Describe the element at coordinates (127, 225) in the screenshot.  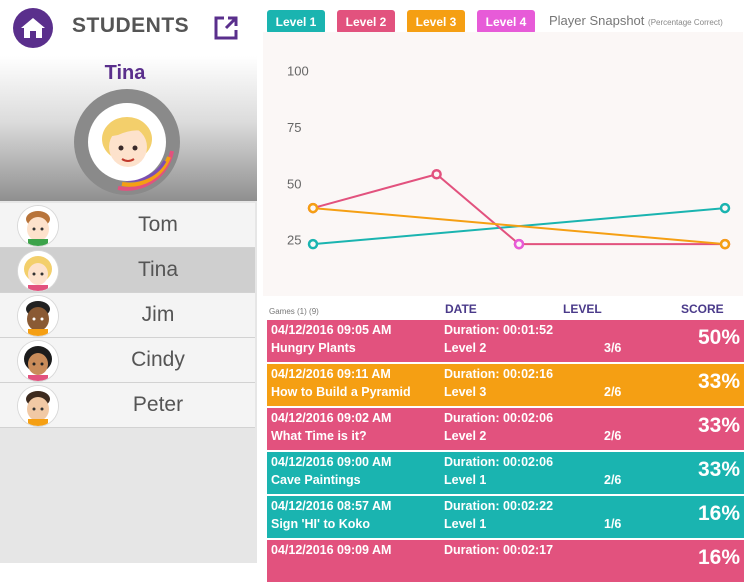
I see `student-row-tom: Tom` at that location.